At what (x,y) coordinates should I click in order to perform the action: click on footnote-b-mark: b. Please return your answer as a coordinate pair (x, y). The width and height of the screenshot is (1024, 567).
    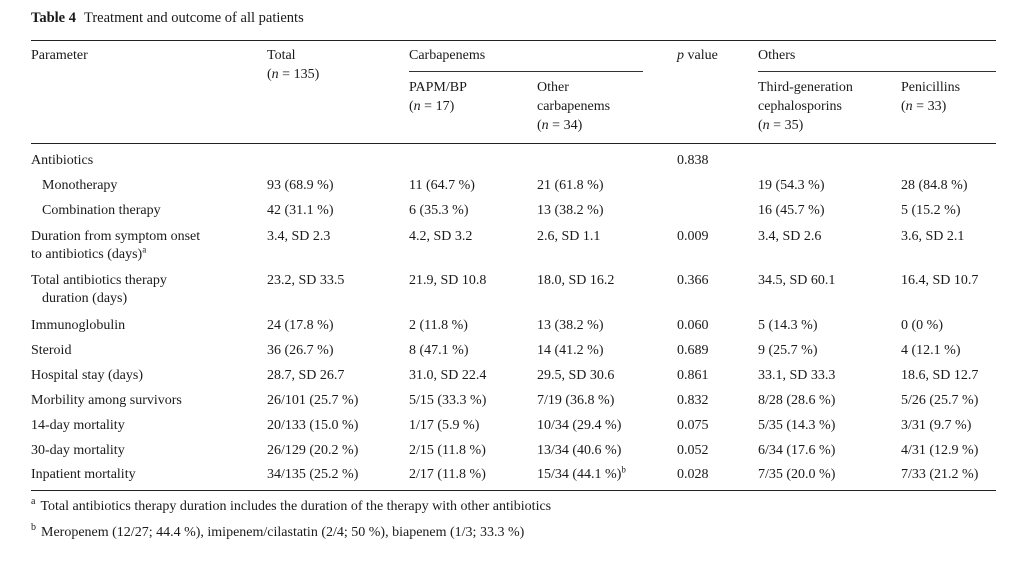
    Looking at the image, I should click on (33, 528).